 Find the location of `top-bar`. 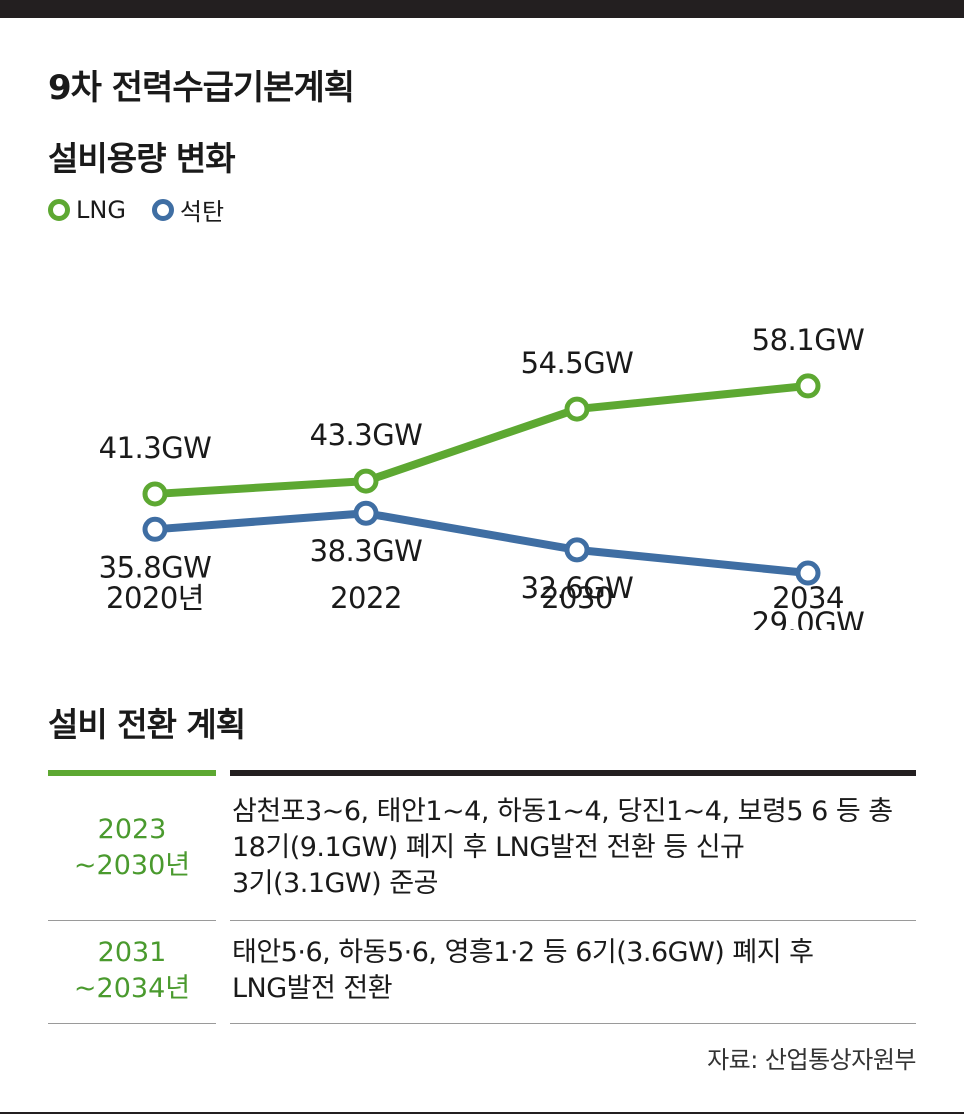

top-bar is located at coordinates (482, 9).